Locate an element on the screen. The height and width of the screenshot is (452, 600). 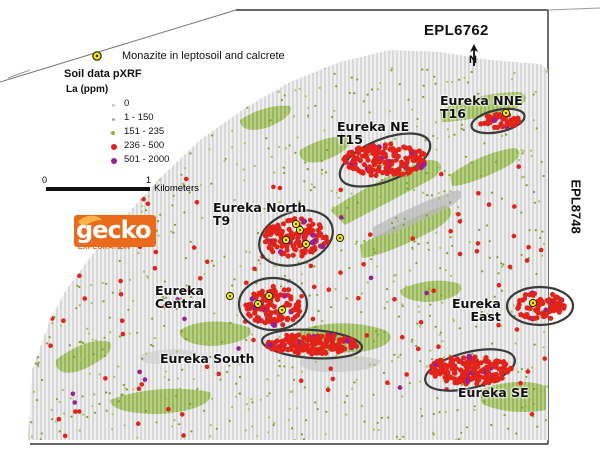
scale-bar-line is located at coordinates (98, 189).